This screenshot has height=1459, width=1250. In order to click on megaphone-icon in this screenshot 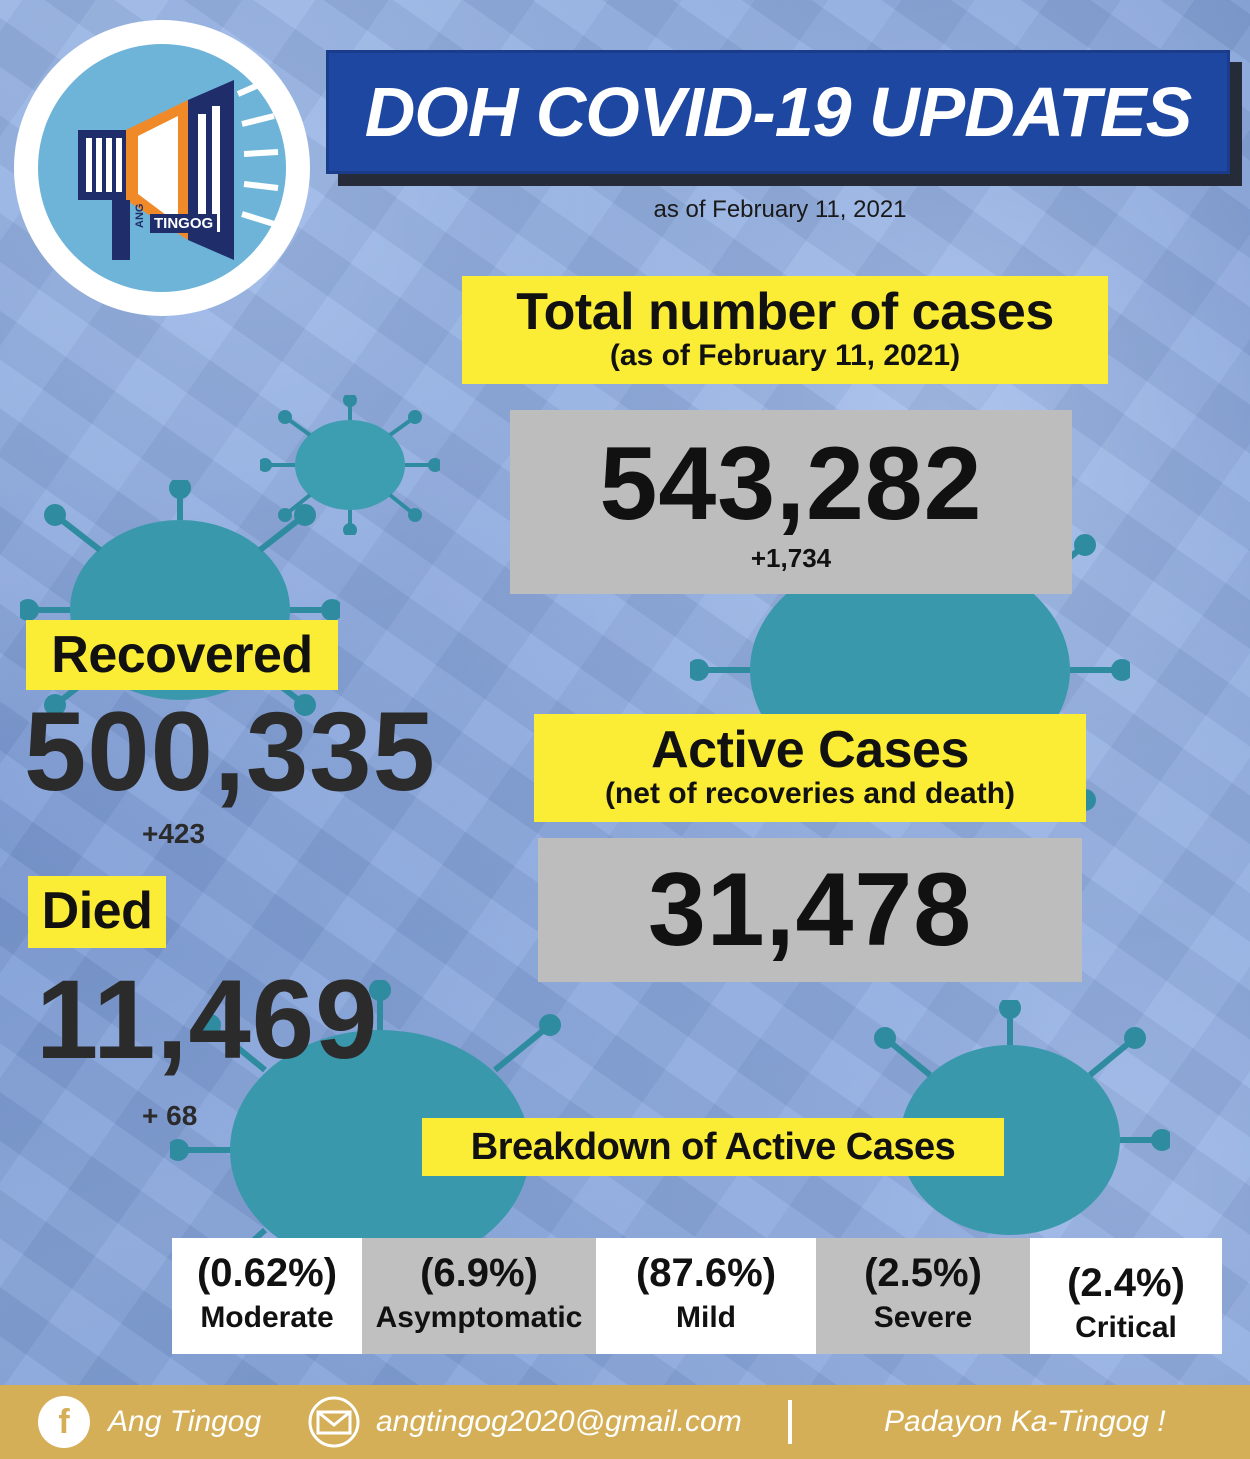, I will do `click(178, 168)`.